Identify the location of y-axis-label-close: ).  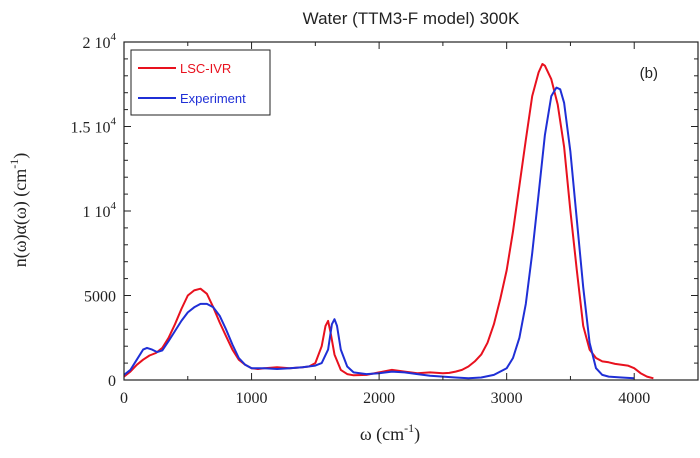
(20, 156).